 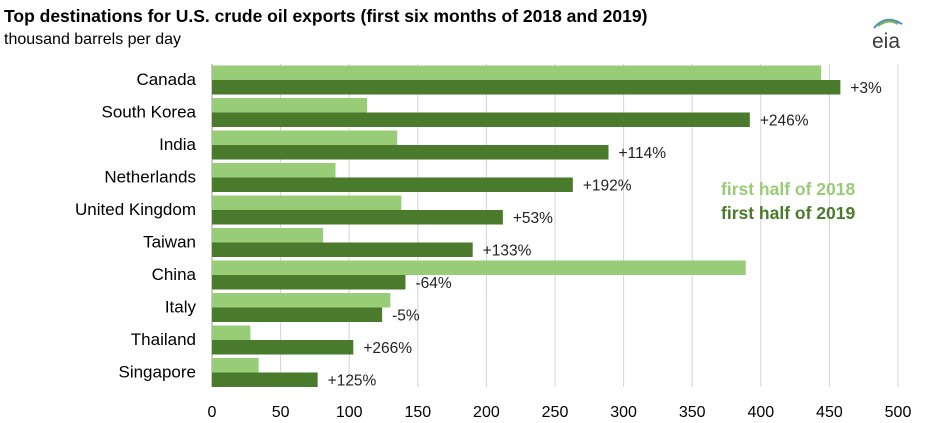 What do you see at coordinates (788, 189) in the screenshot?
I see `legend-item: first half of 2018` at bounding box center [788, 189].